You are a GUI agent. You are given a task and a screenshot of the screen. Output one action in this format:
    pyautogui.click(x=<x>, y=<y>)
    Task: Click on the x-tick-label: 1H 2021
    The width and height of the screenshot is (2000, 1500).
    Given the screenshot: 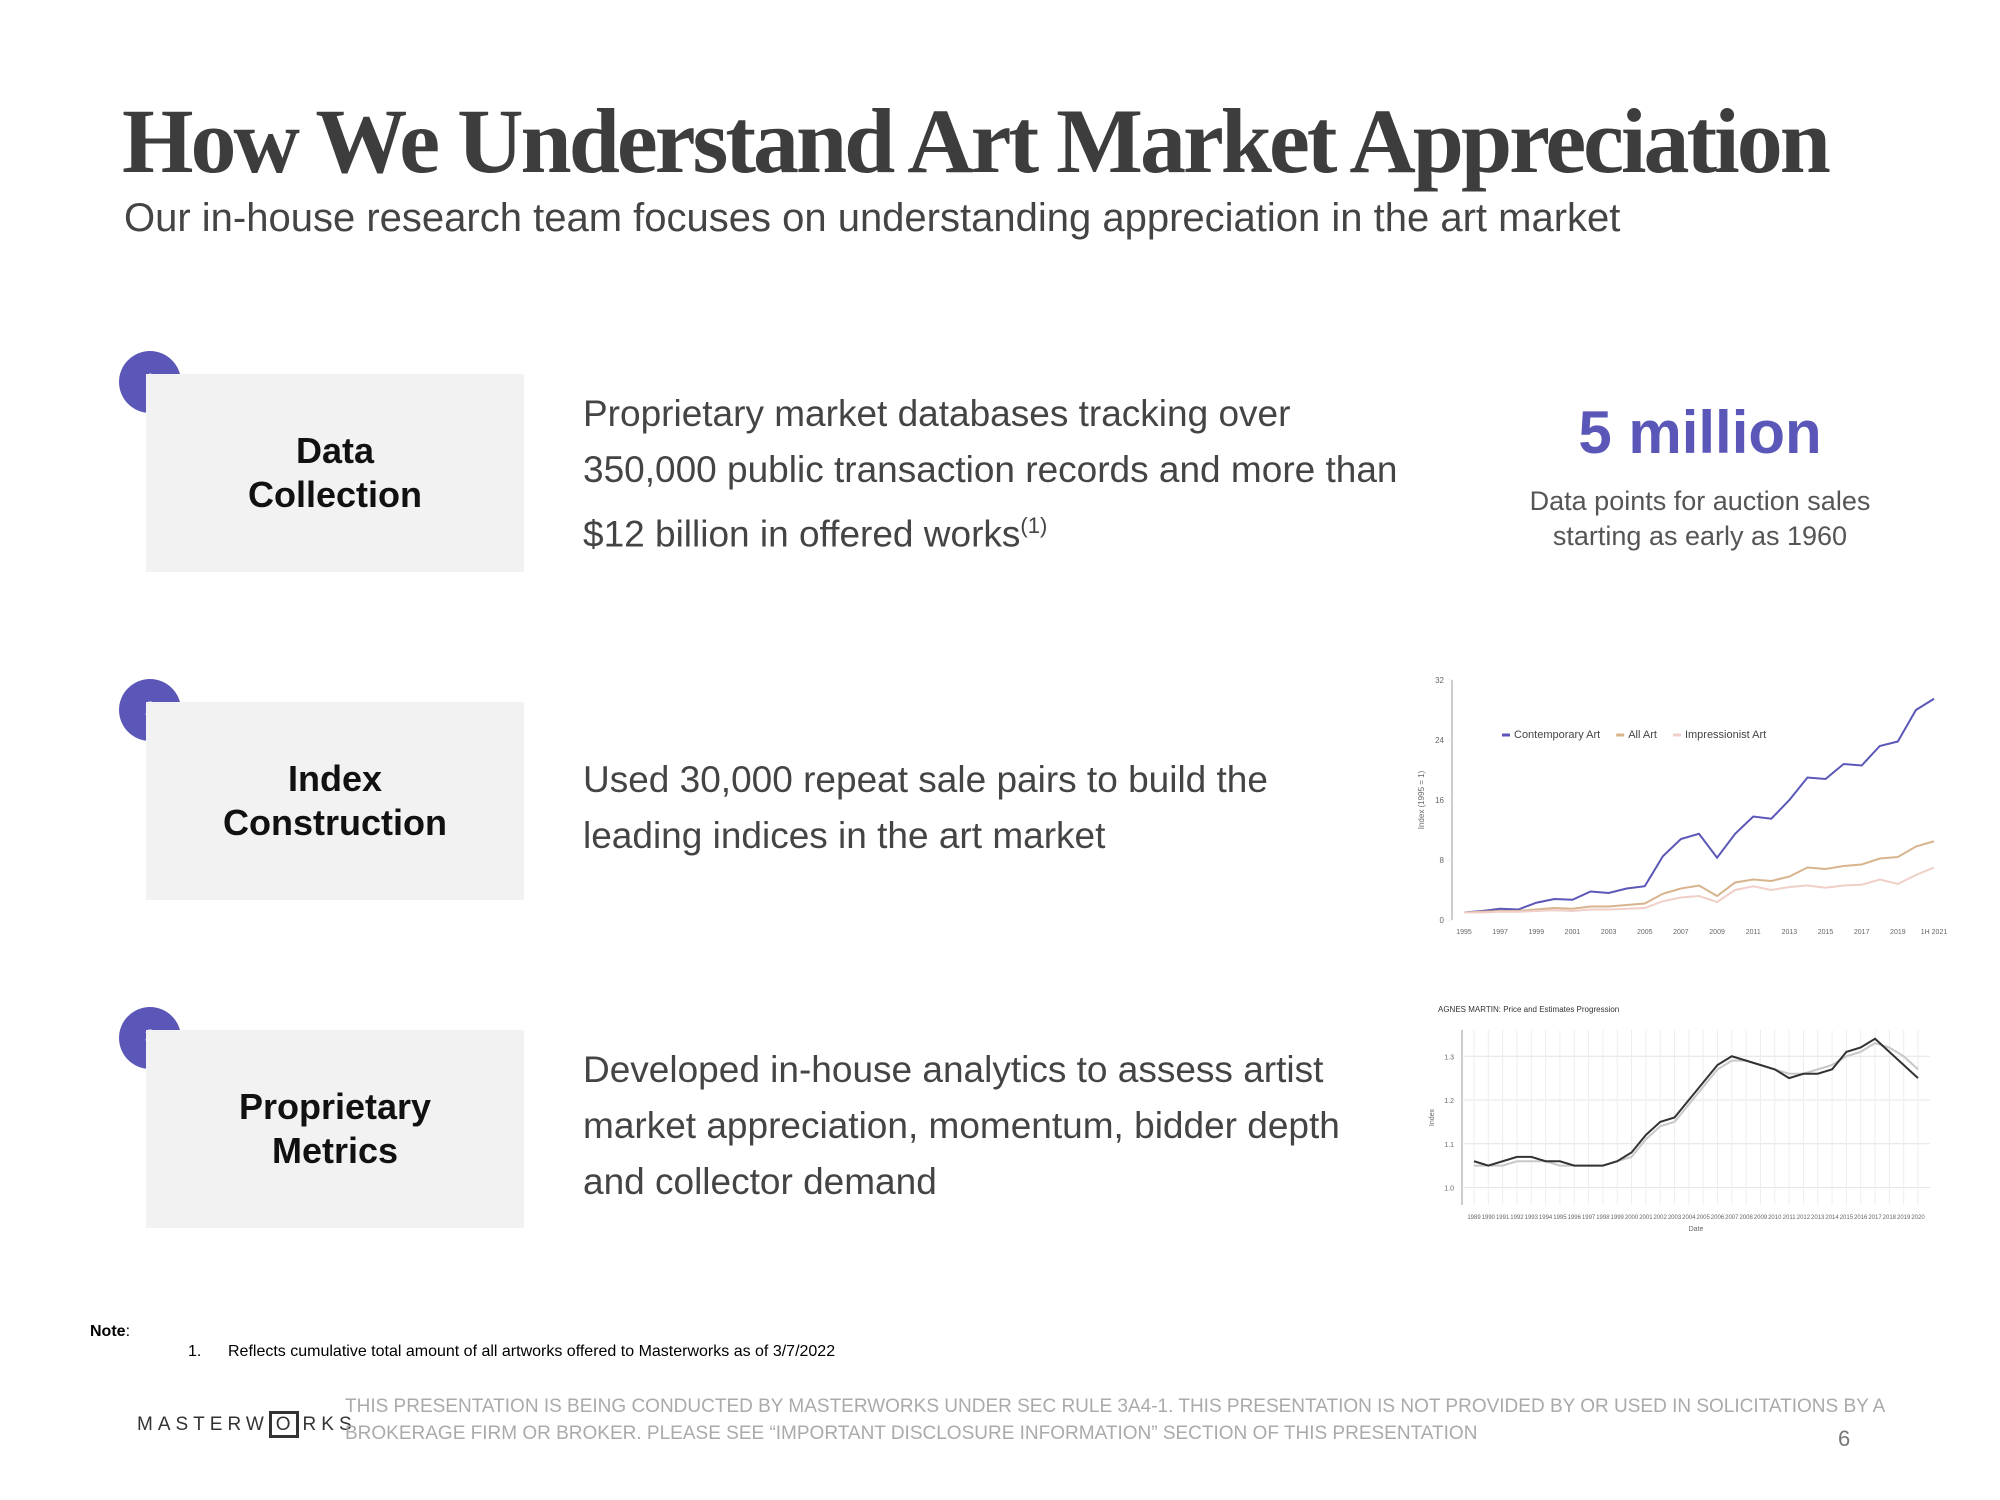 What is the action you would take?
    pyautogui.click(x=1934, y=932)
    